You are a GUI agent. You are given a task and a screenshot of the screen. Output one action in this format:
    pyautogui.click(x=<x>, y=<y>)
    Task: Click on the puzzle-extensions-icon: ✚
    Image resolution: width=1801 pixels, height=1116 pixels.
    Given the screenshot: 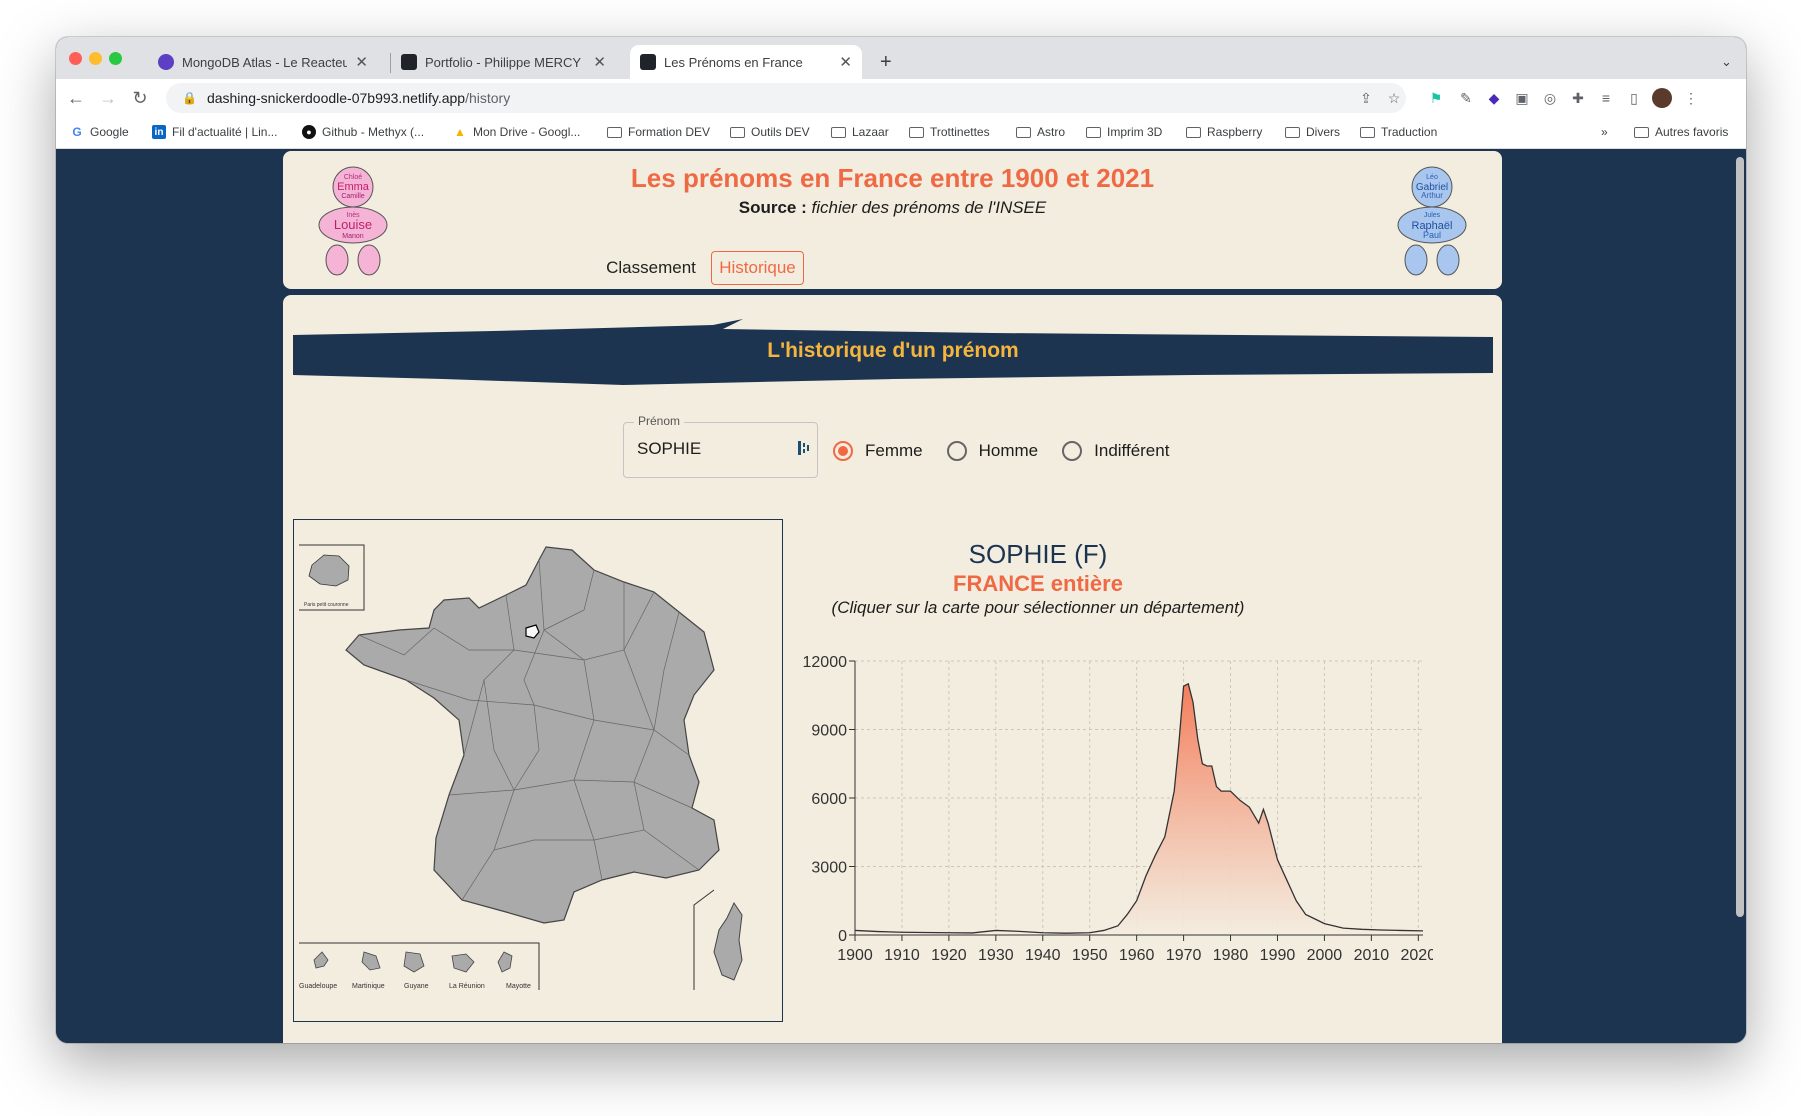 What is the action you would take?
    pyautogui.click(x=1578, y=97)
    